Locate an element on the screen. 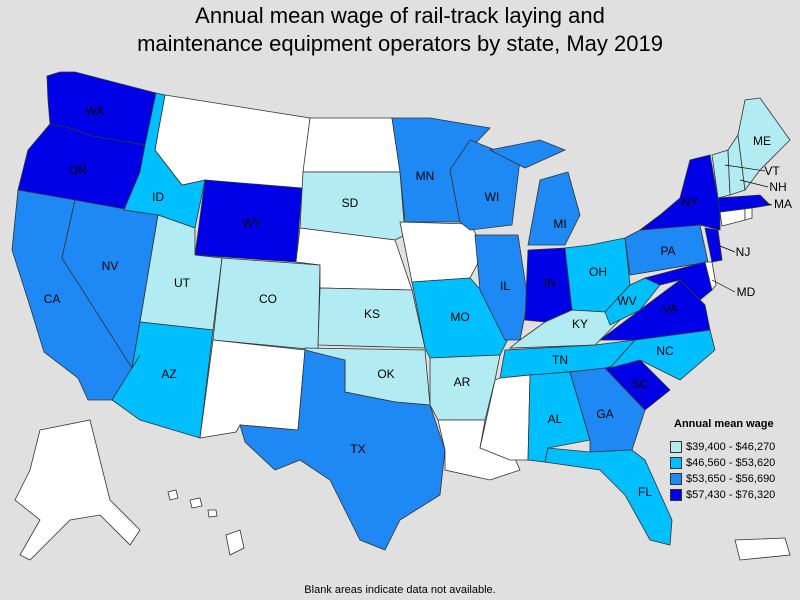 The image size is (800, 600). state-label-wy: WY is located at coordinates (251, 223).